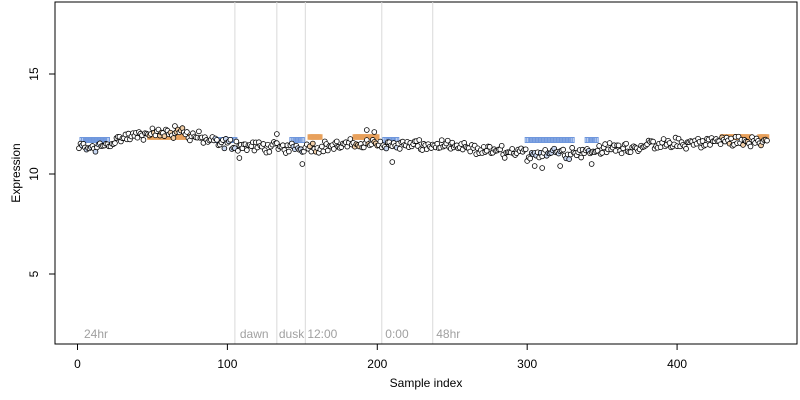  What do you see at coordinates (397, 334) in the screenshot?
I see `annotation-4: 0:00` at bounding box center [397, 334].